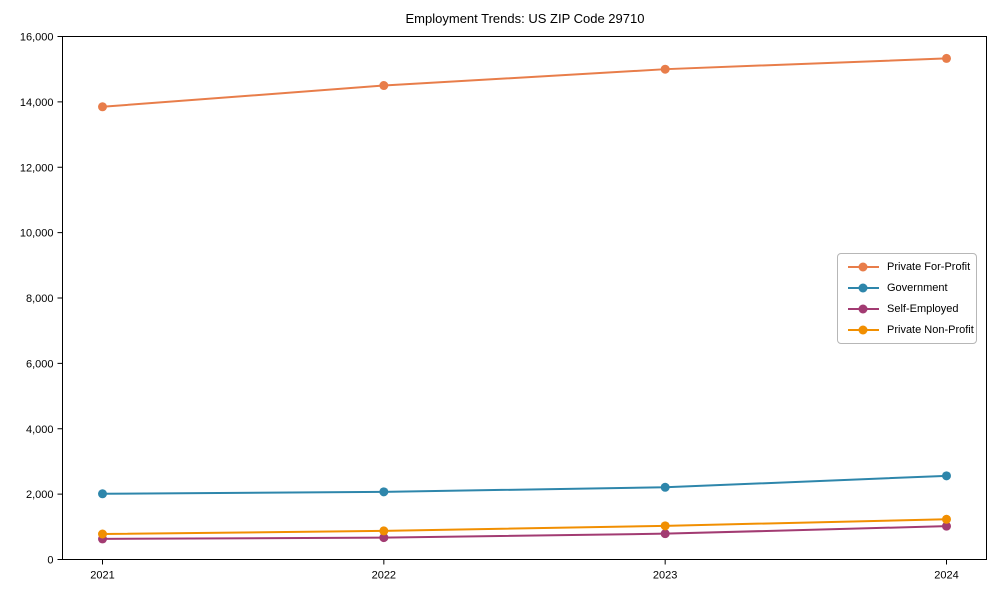 This screenshot has width=1000, height=600. Describe the element at coordinates (40, 299) in the screenshot. I see `y-tick-label: 8,000` at that location.